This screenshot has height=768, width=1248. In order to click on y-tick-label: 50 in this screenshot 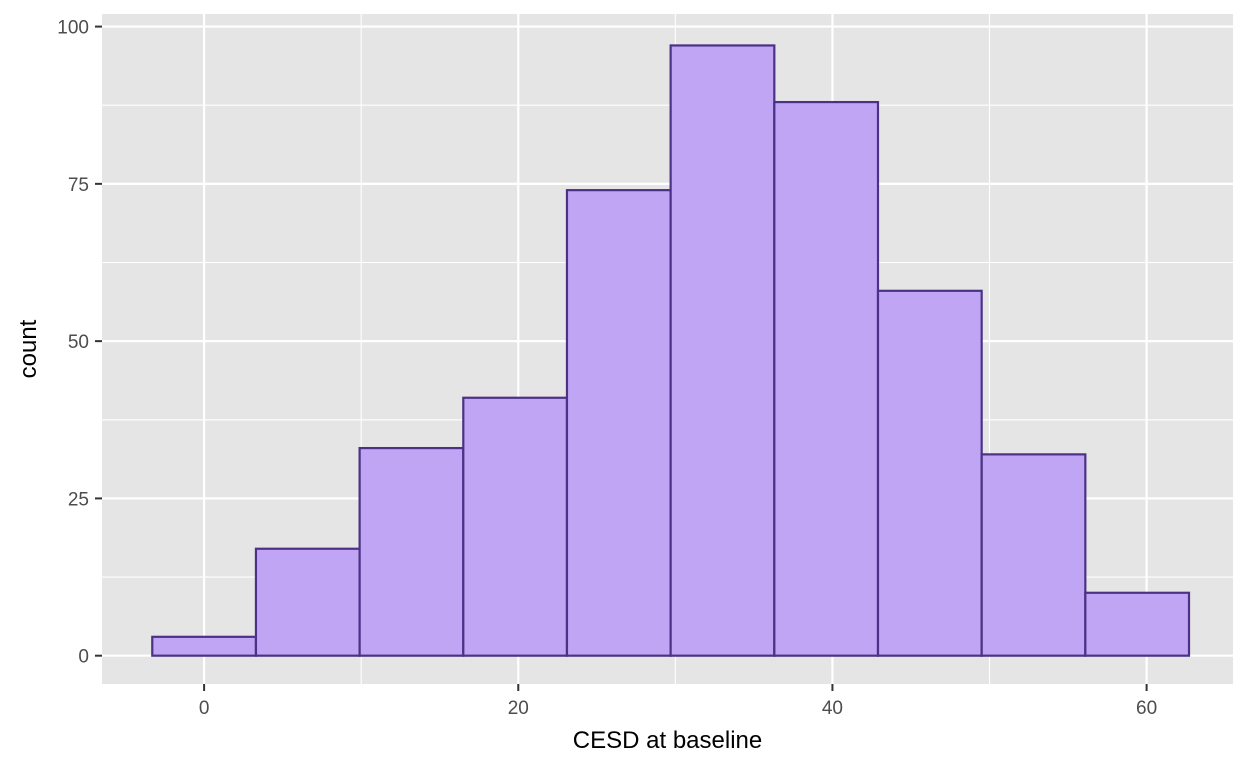, I will do `click(78, 342)`.